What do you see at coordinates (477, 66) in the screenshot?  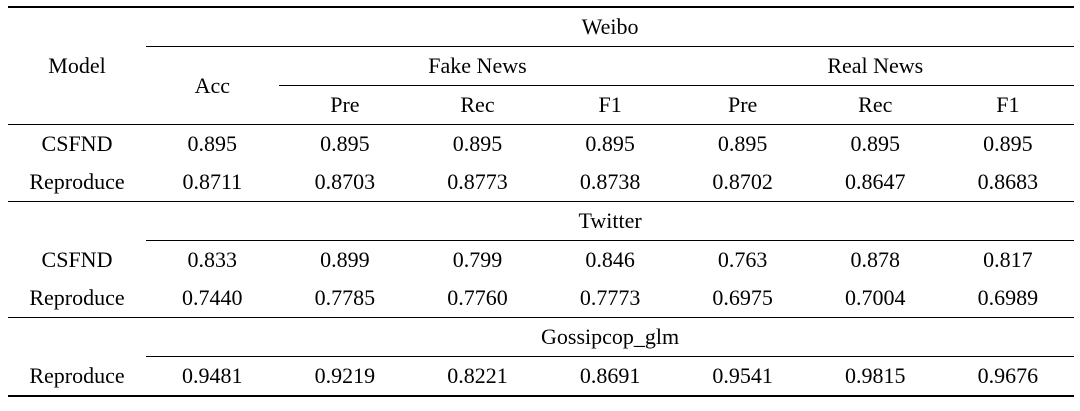 I see `fake-news-group-header: Fake News` at bounding box center [477, 66].